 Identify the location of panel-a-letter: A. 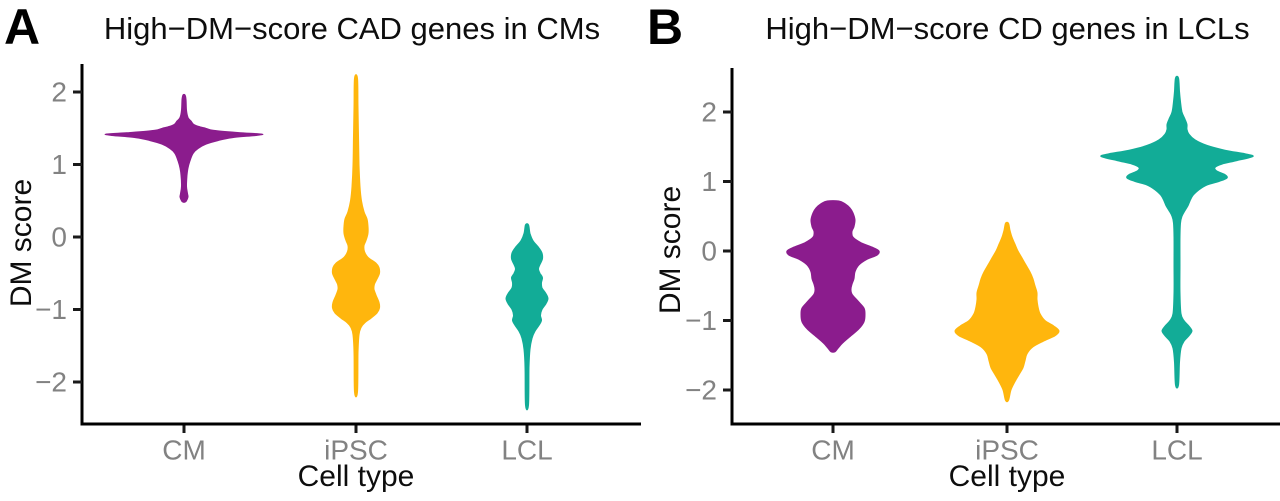
(22, 27).